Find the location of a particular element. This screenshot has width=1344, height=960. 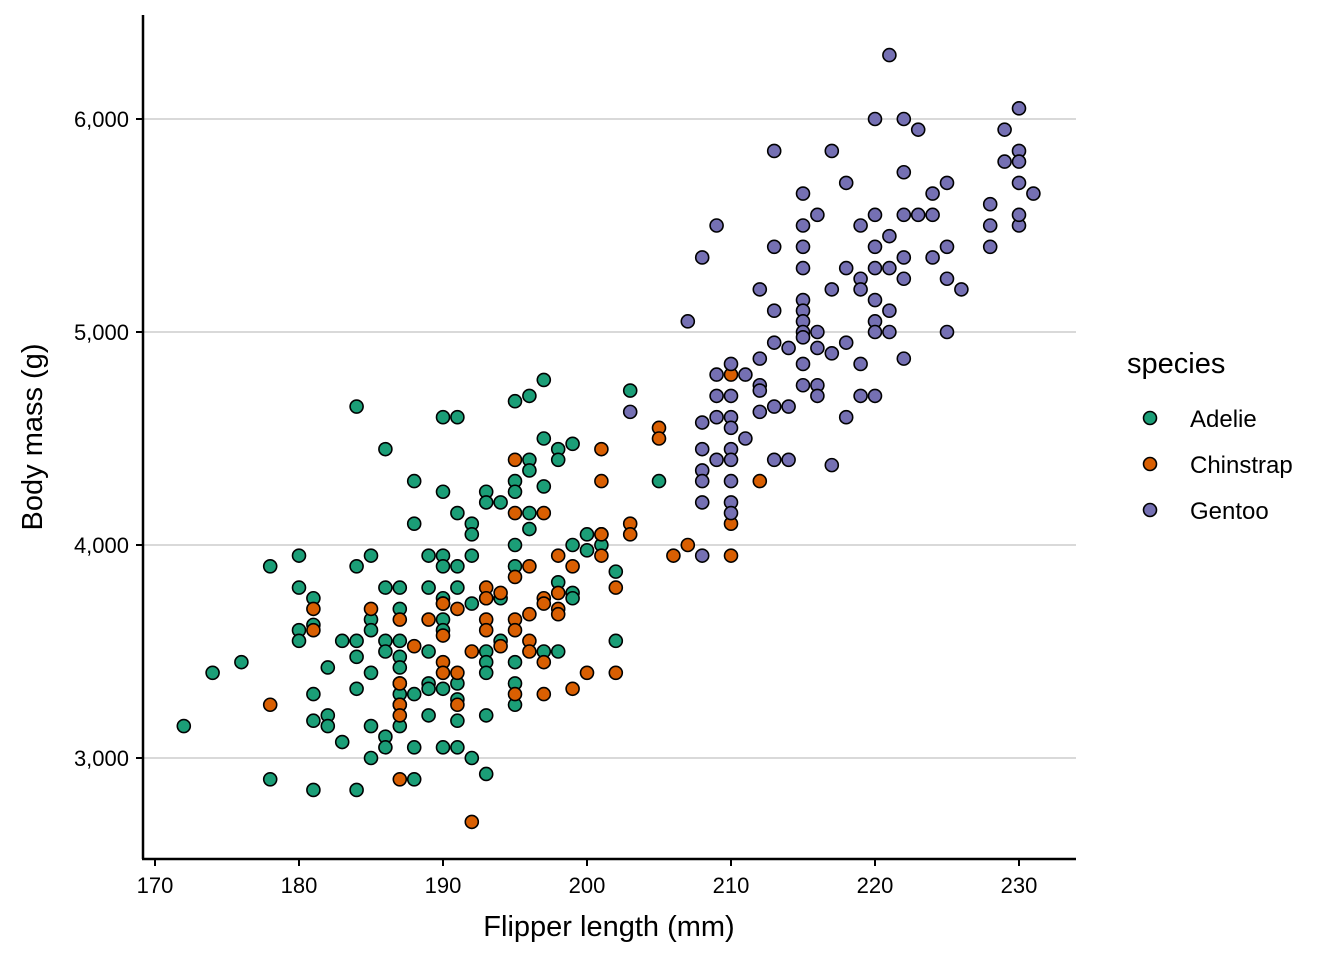

x-tick-label: 230 is located at coordinates (1019, 885).